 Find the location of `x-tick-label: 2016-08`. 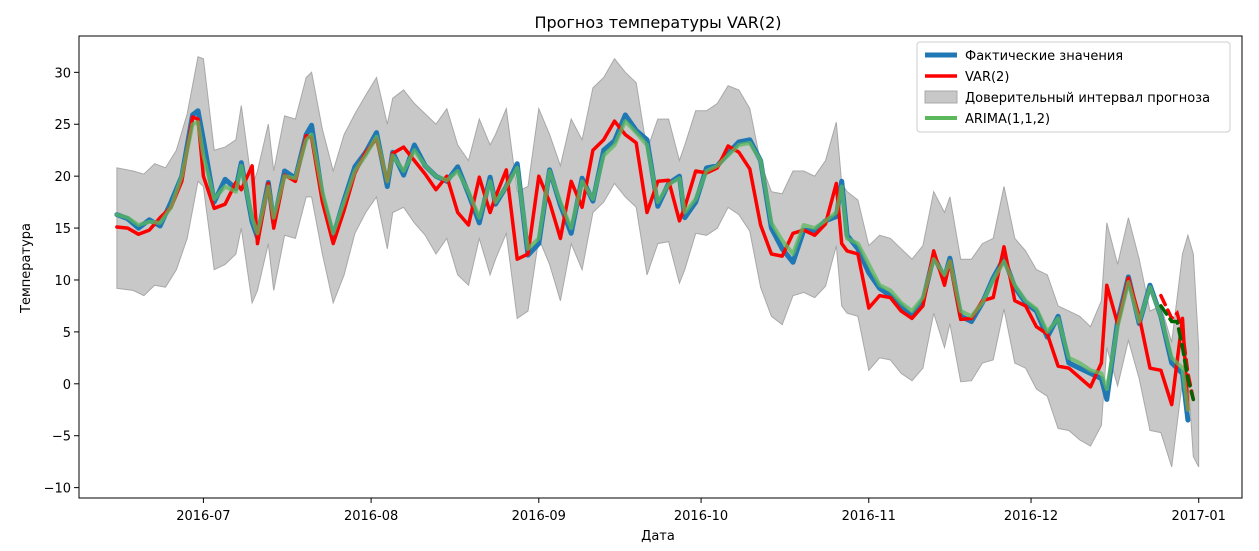

x-tick-label: 2016-08 is located at coordinates (371, 516).